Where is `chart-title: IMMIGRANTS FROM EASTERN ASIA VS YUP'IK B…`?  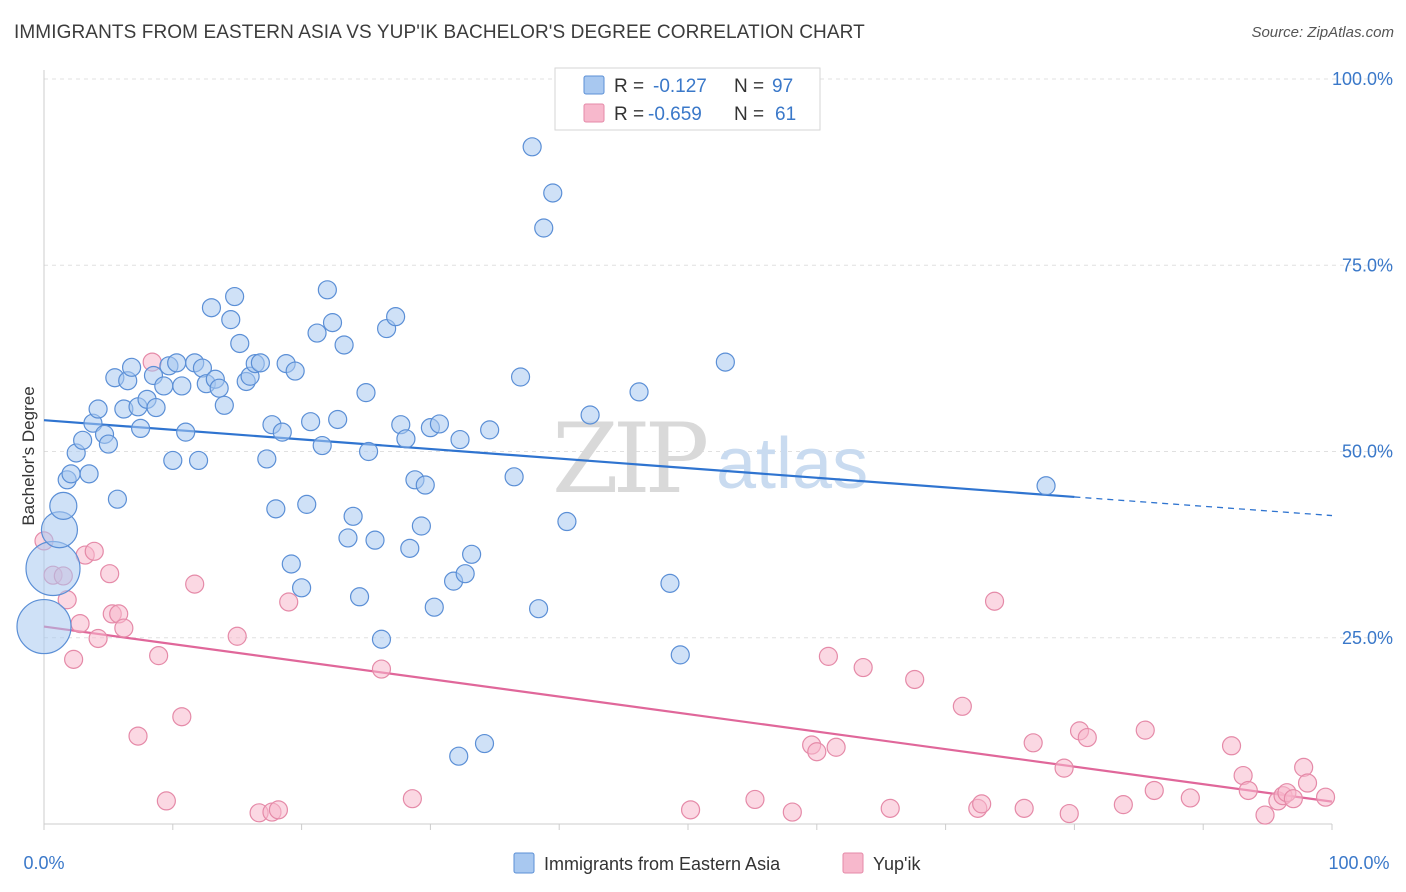 chart-title: IMMIGRANTS FROM EASTERN ASIA VS YUP'IK B… is located at coordinates (439, 32).